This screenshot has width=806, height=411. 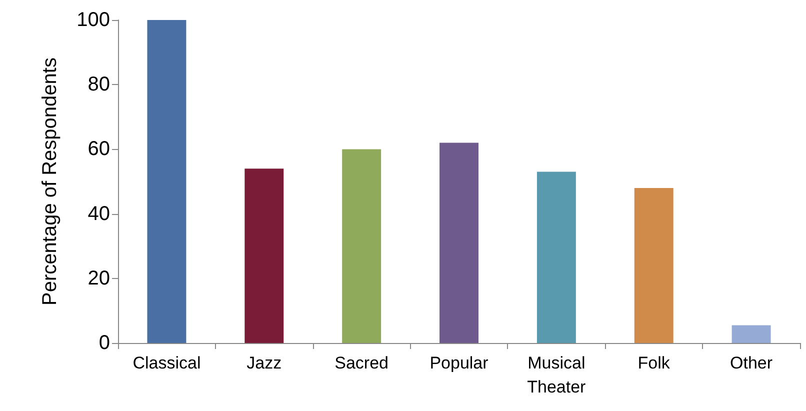 I want to click on x-tick-label: Folk, so click(x=654, y=363).